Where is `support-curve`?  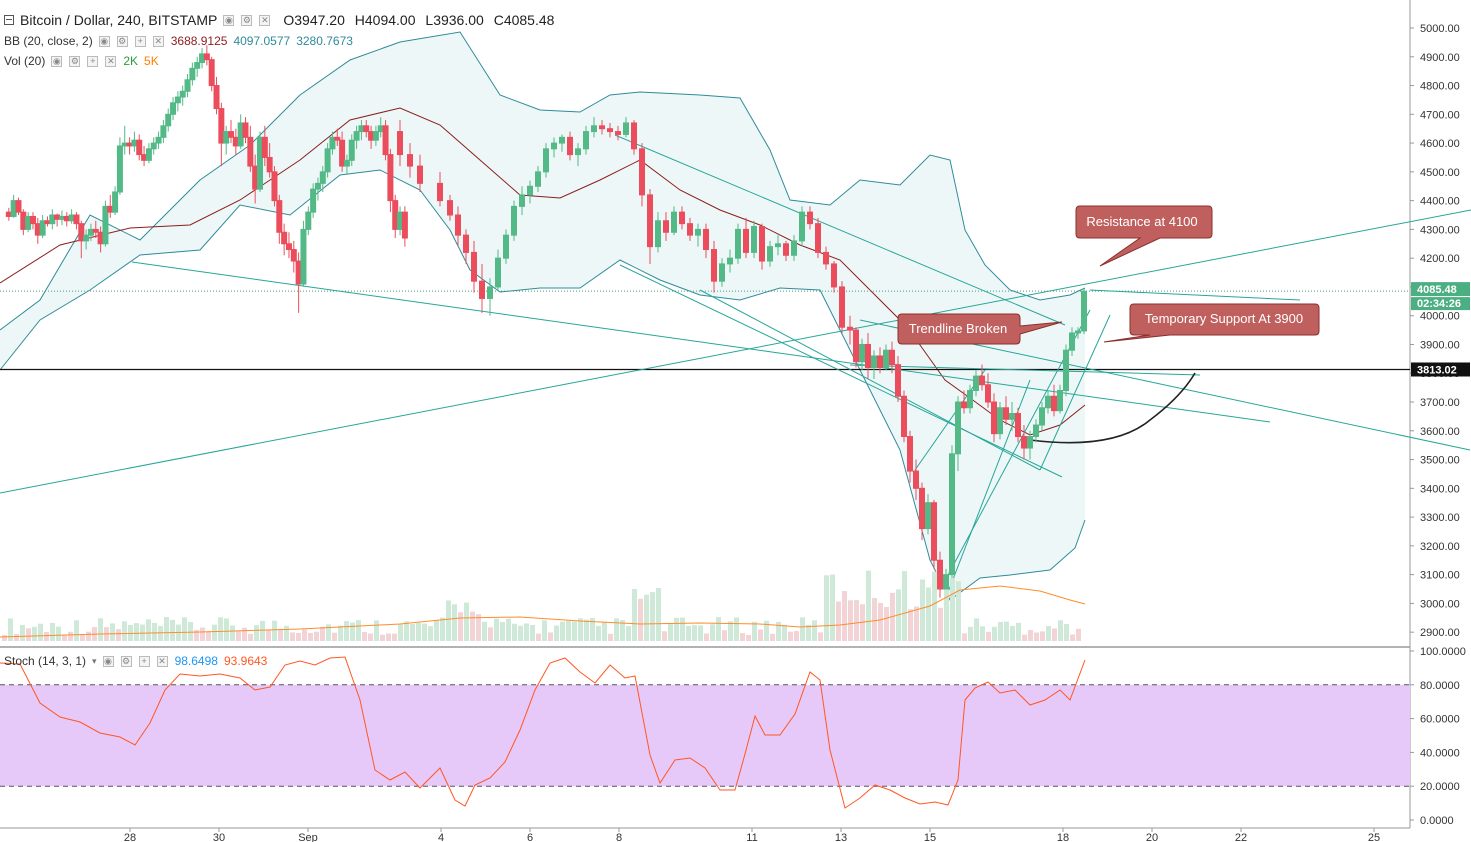
support-curve is located at coordinates (1112, 408).